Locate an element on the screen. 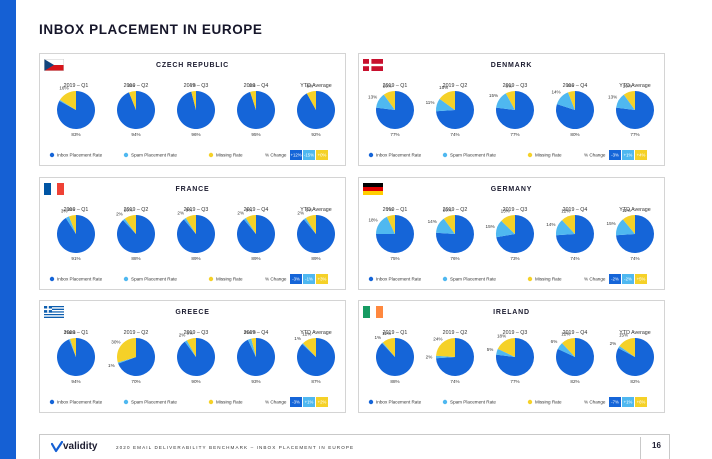 Image resolution: width=712 pixels, height=459 pixels. pie-group: 2019 – Q1 77% 10% 13% is located at coordinates (391, 110).